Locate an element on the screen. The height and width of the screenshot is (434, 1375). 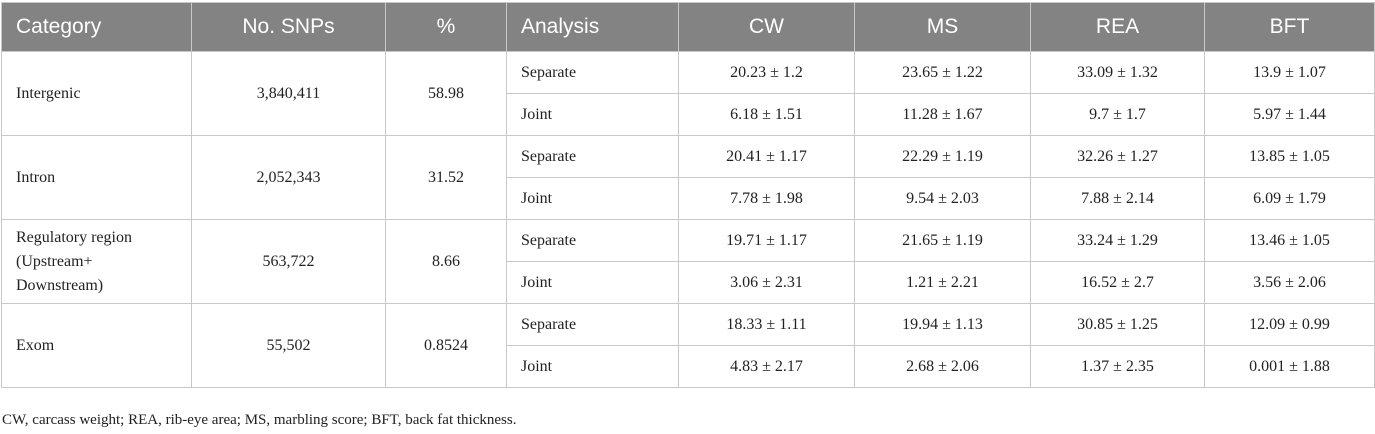
value-cell: 22.29 ± 1.19 is located at coordinates (942, 156).